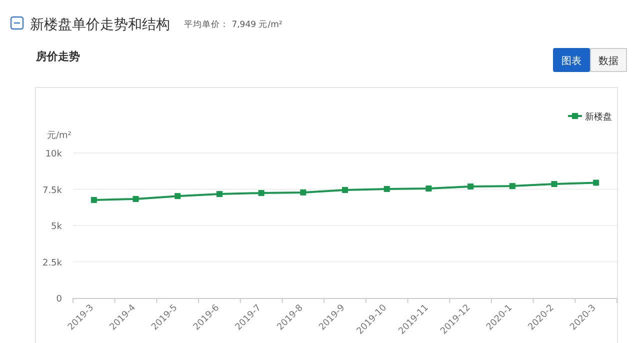 The image size is (640, 343). What do you see at coordinates (608, 61) in the screenshot?
I see `text: 数据` at bounding box center [608, 61].